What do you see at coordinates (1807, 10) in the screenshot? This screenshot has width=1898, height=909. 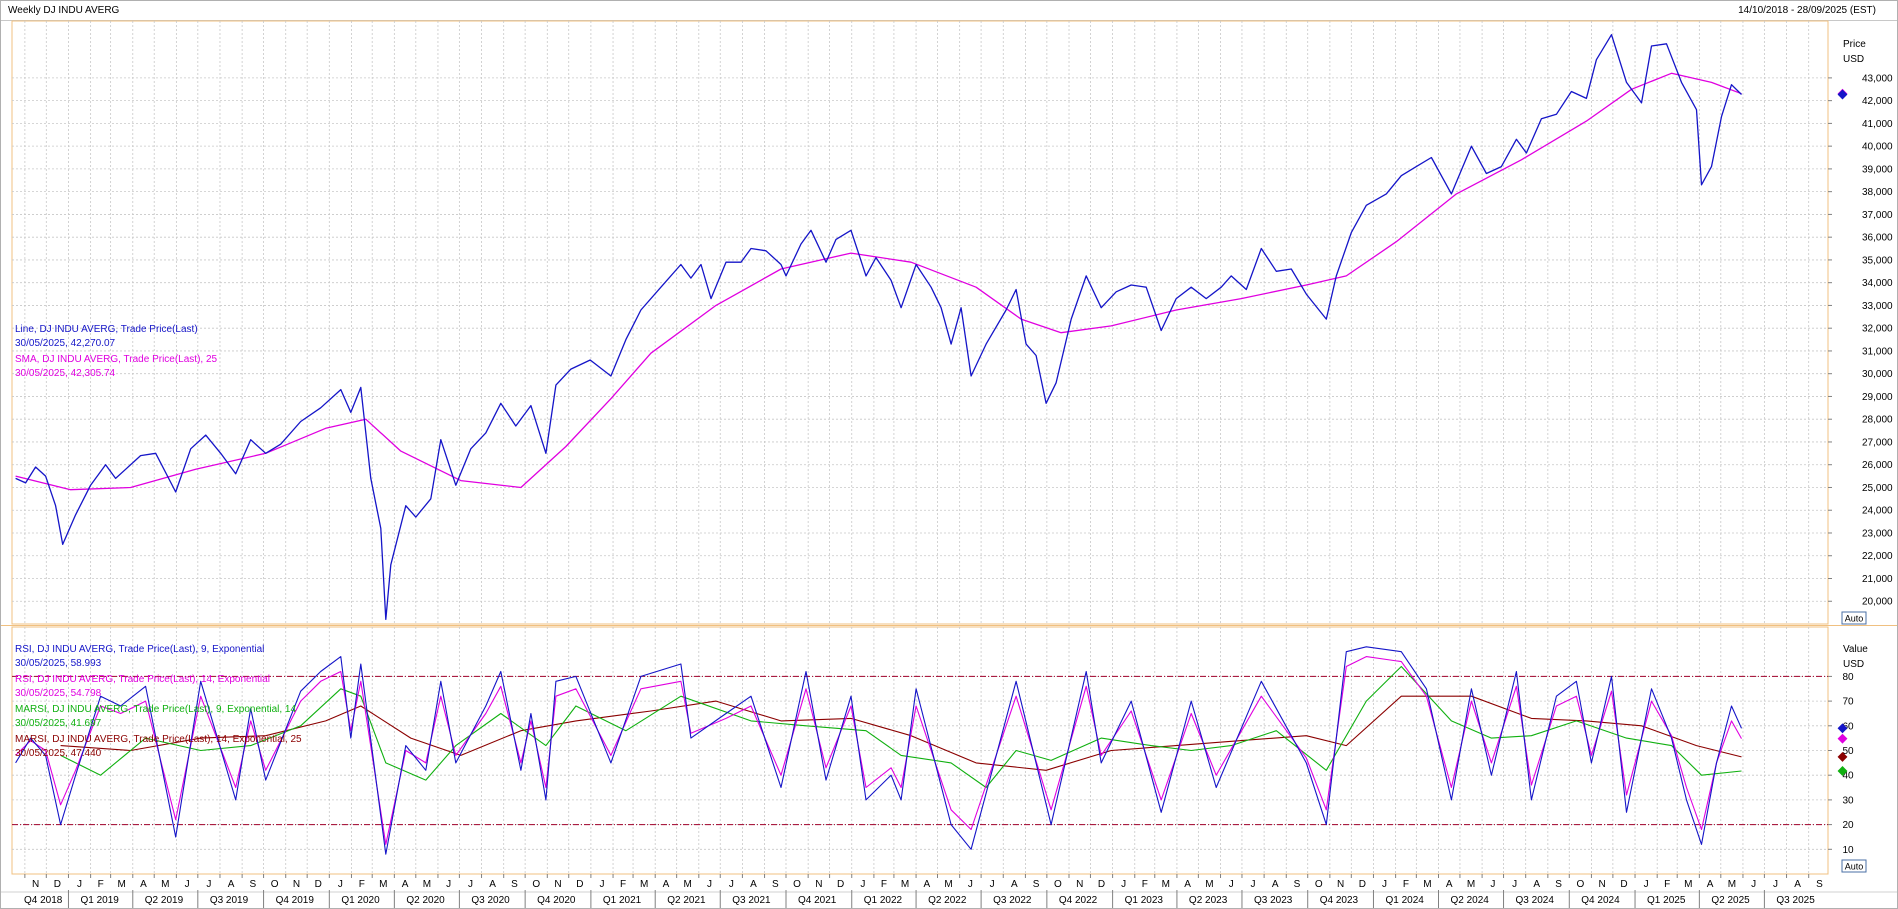 I see `date-range: 14/10/2018 - 28/09/2025 (EST)` at bounding box center [1807, 10].